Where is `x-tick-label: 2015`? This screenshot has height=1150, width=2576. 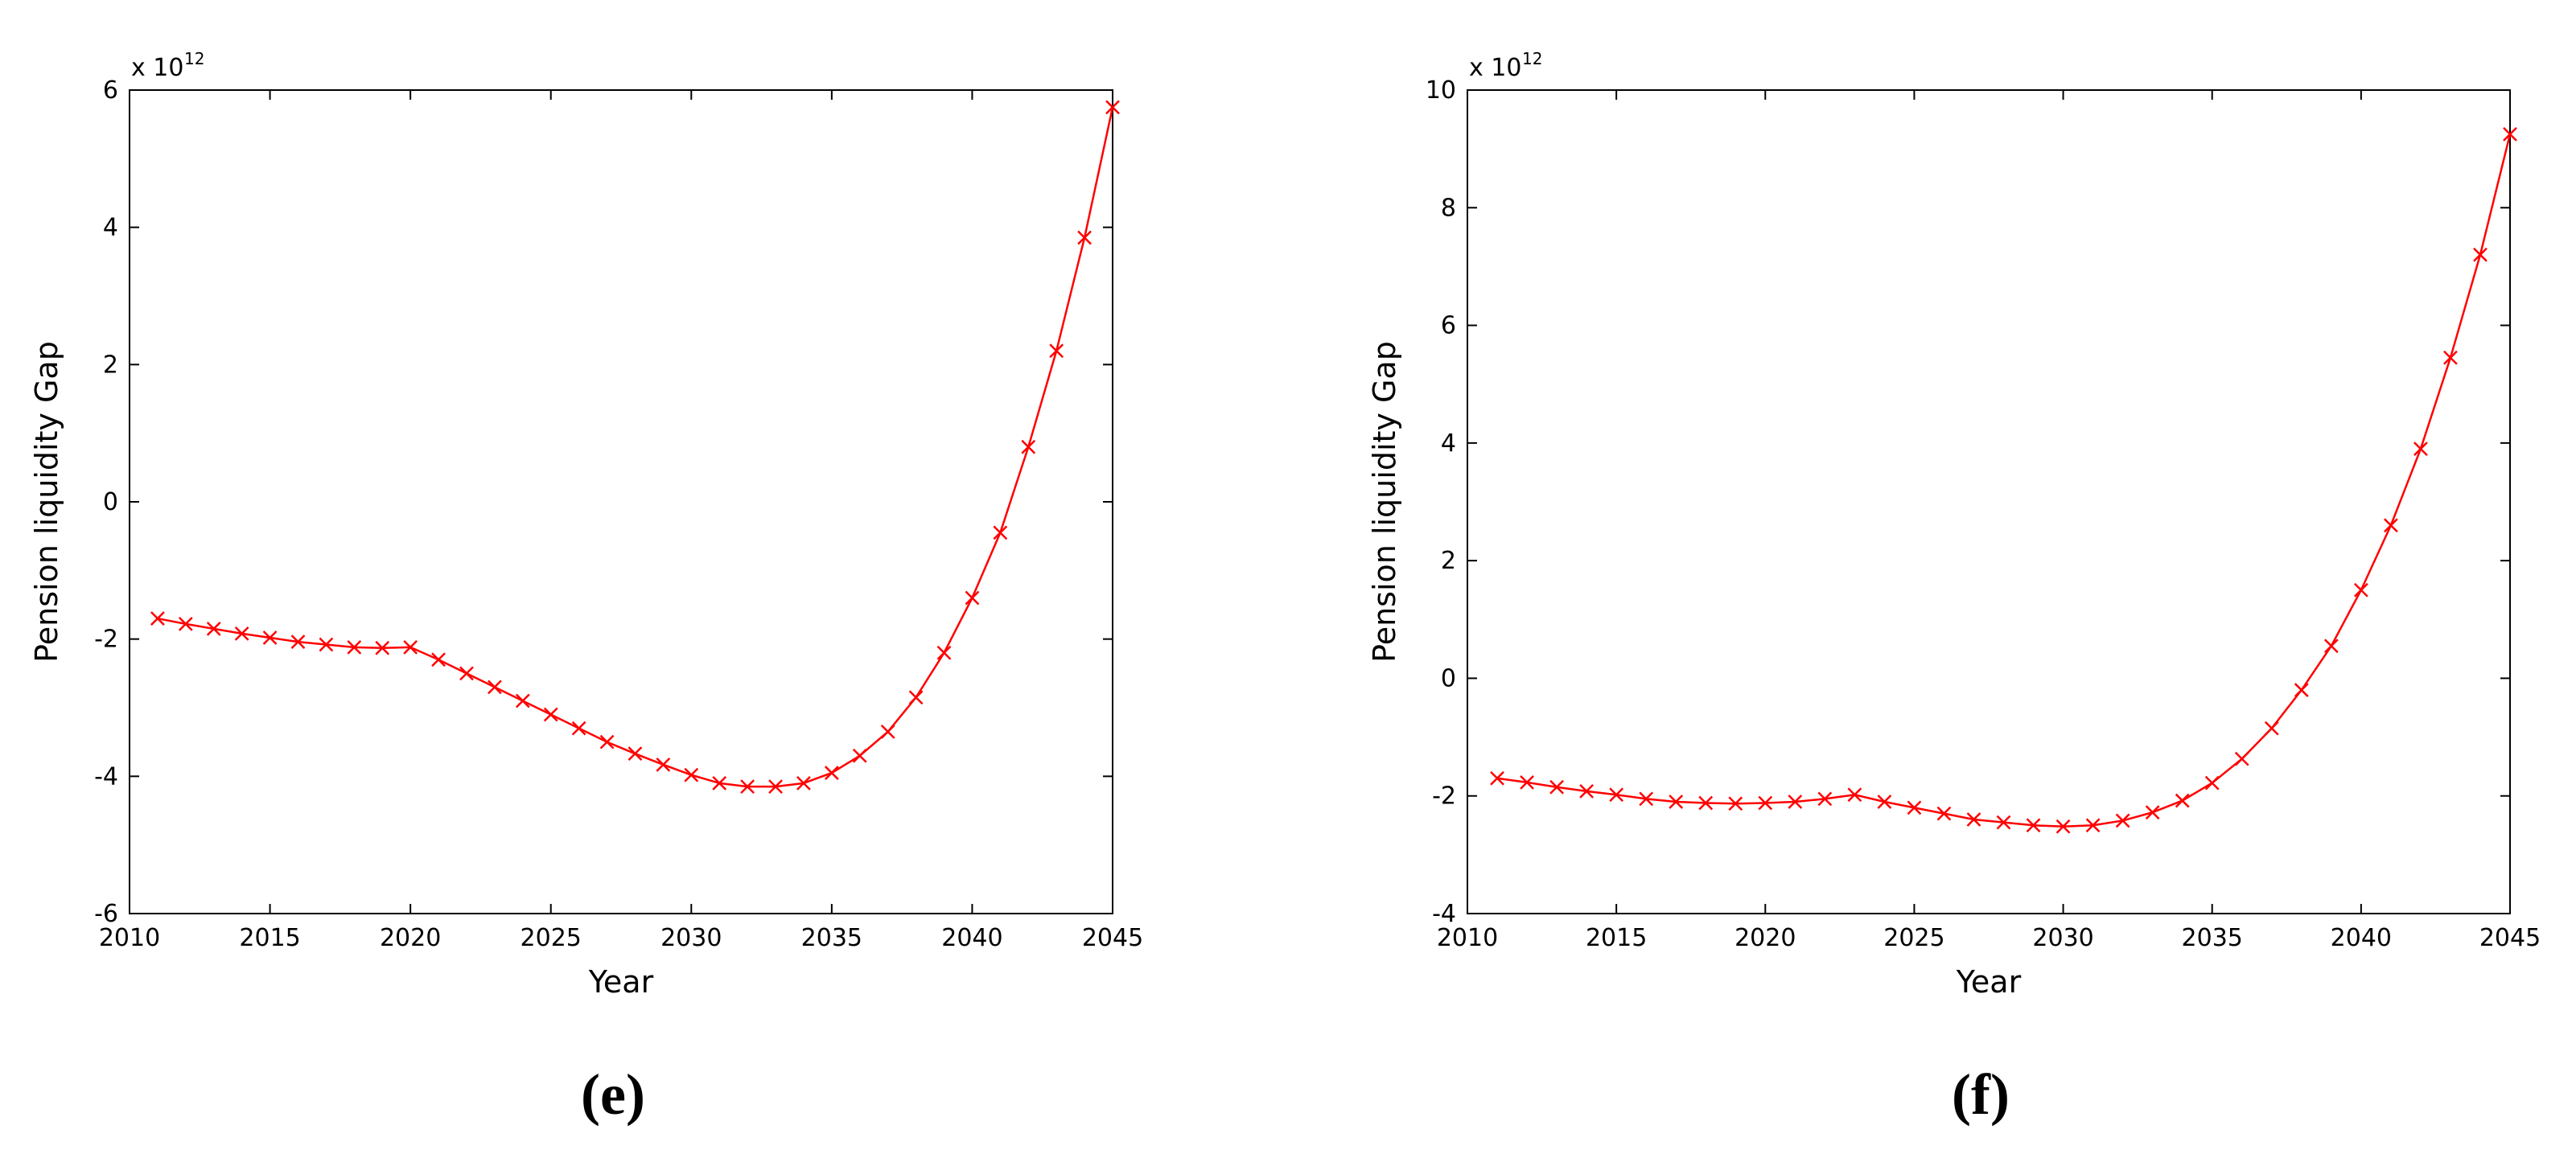 x-tick-label: 2015 is located at coordinates (269, 938).